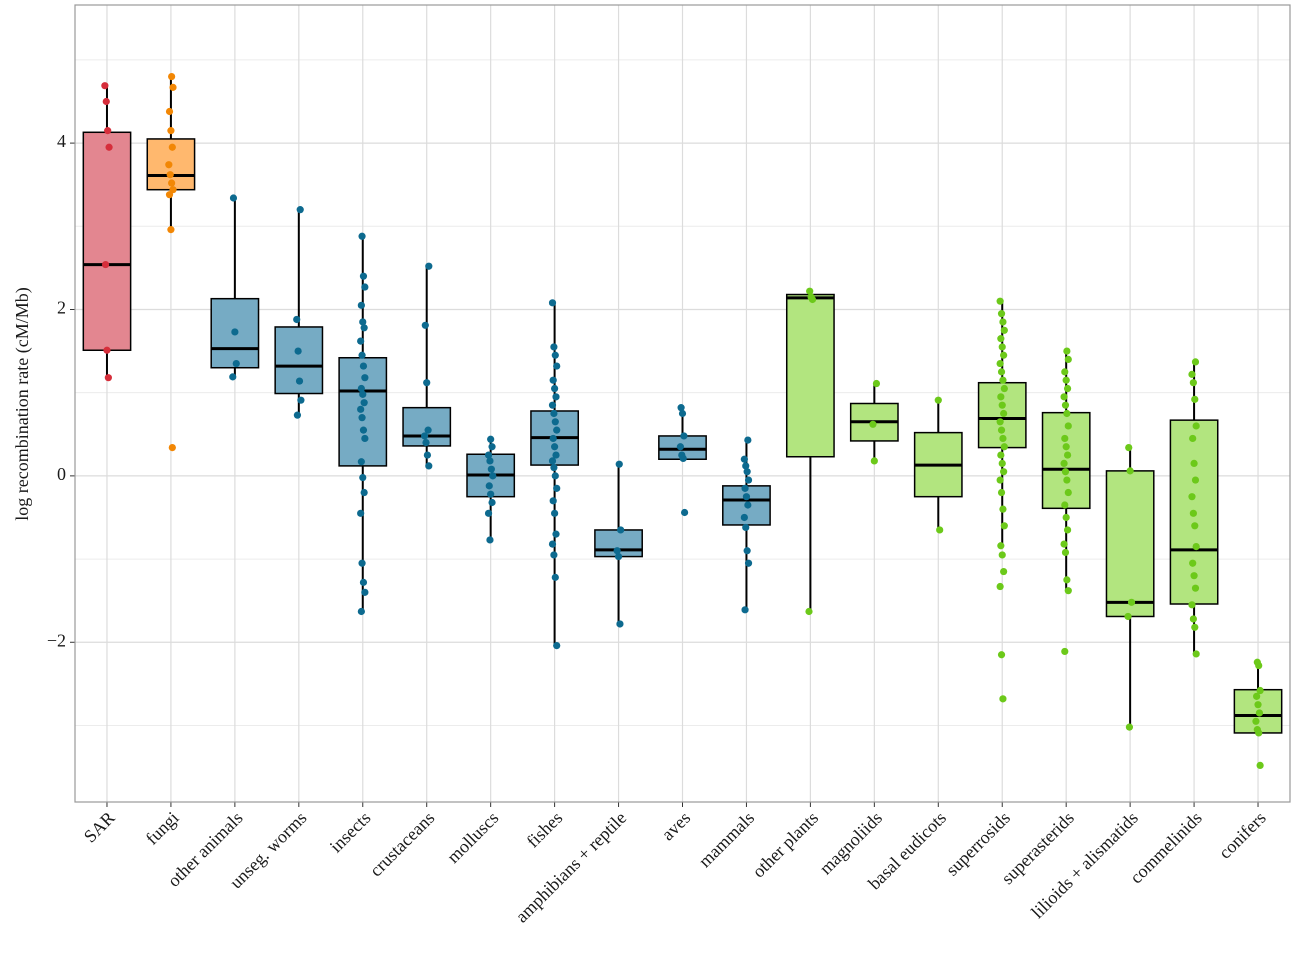 The image size is (1301, 969). Describe the element at coordinates (56, 640) in the screenshot. I see `y-tick-label: −2` at that location.